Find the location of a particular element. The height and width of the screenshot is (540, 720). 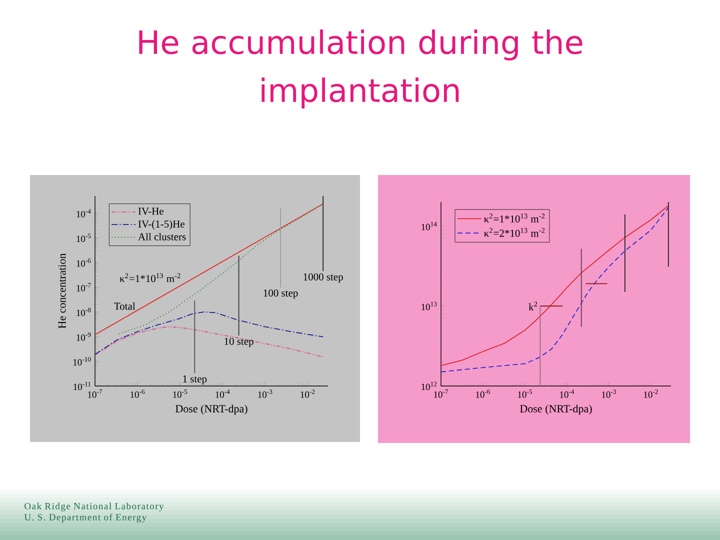

annotation: 1000 step is located at coordinates (323, 278).